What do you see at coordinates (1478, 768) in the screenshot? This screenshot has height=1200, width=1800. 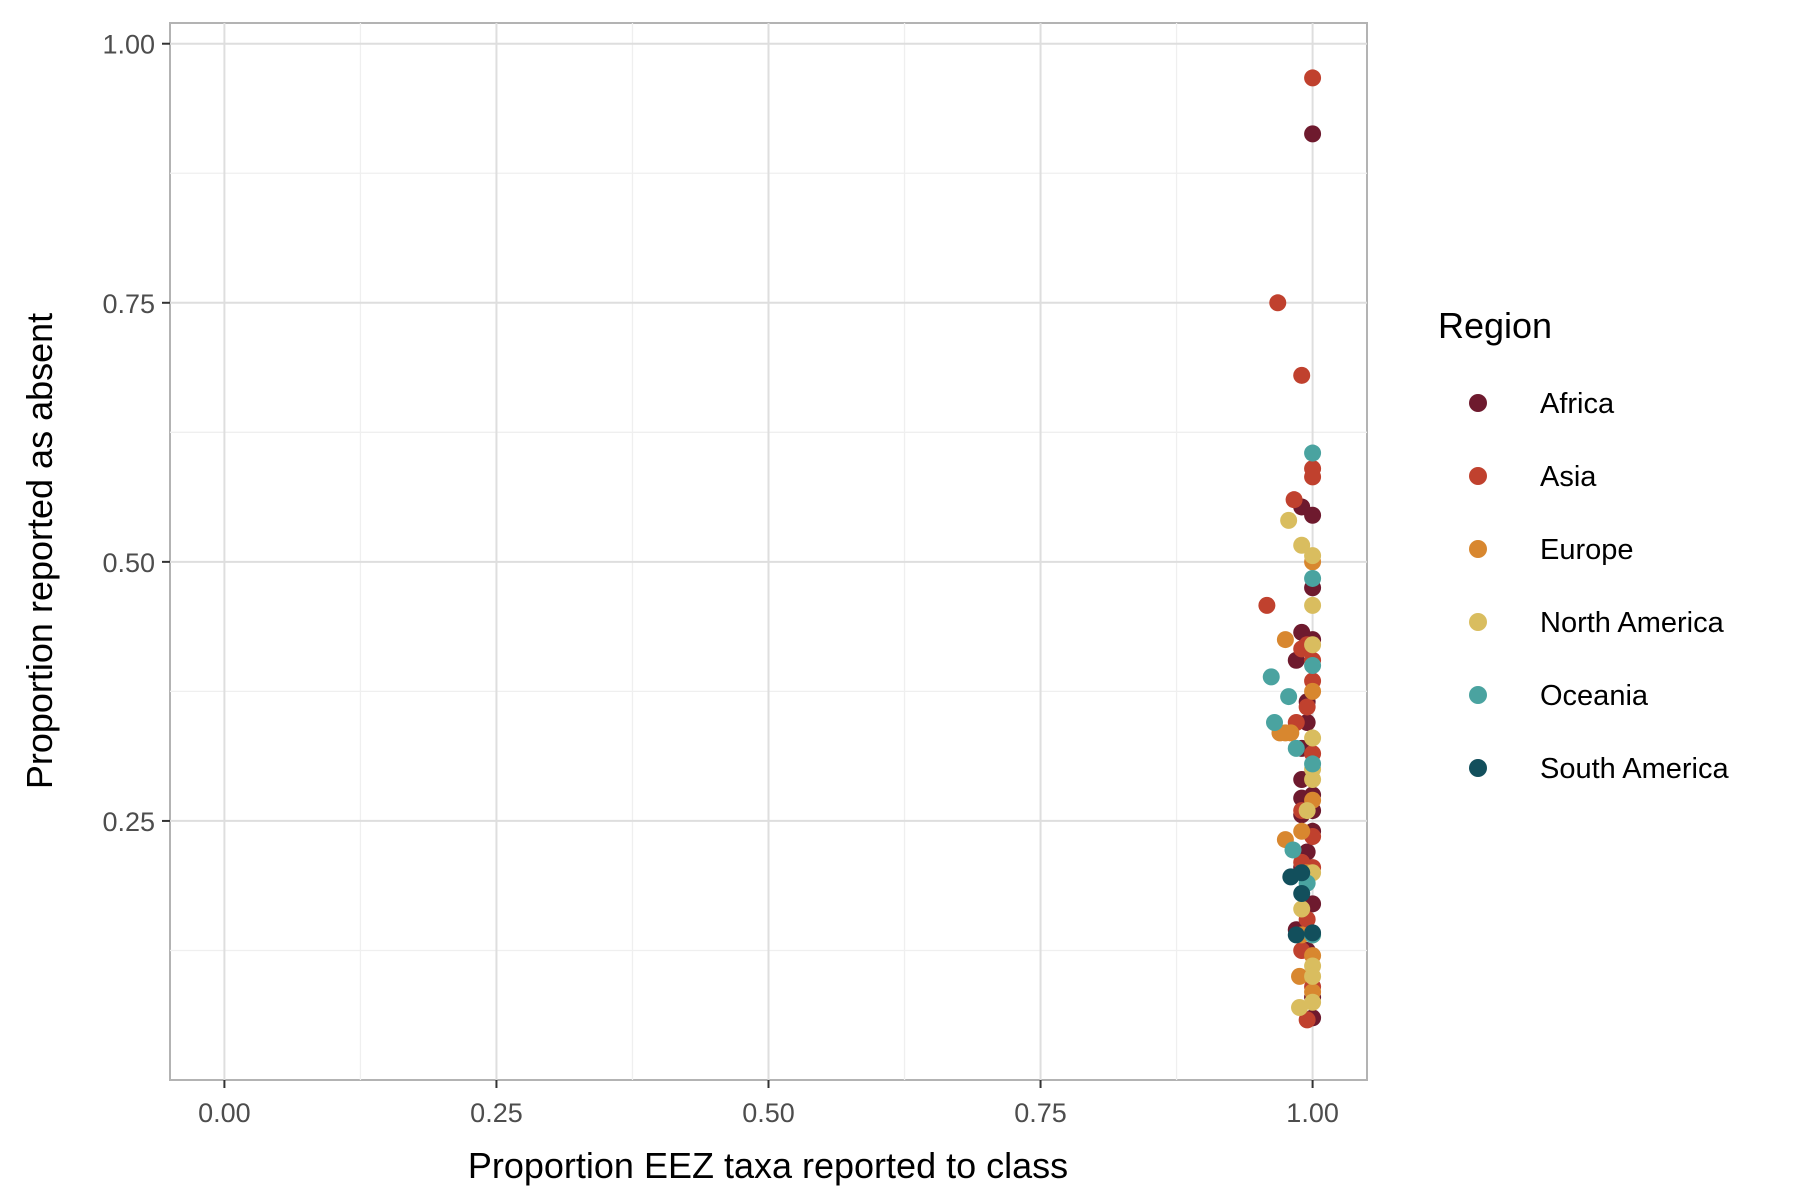 I see `legend-key-south-america` at bounding box center [1478, 768].